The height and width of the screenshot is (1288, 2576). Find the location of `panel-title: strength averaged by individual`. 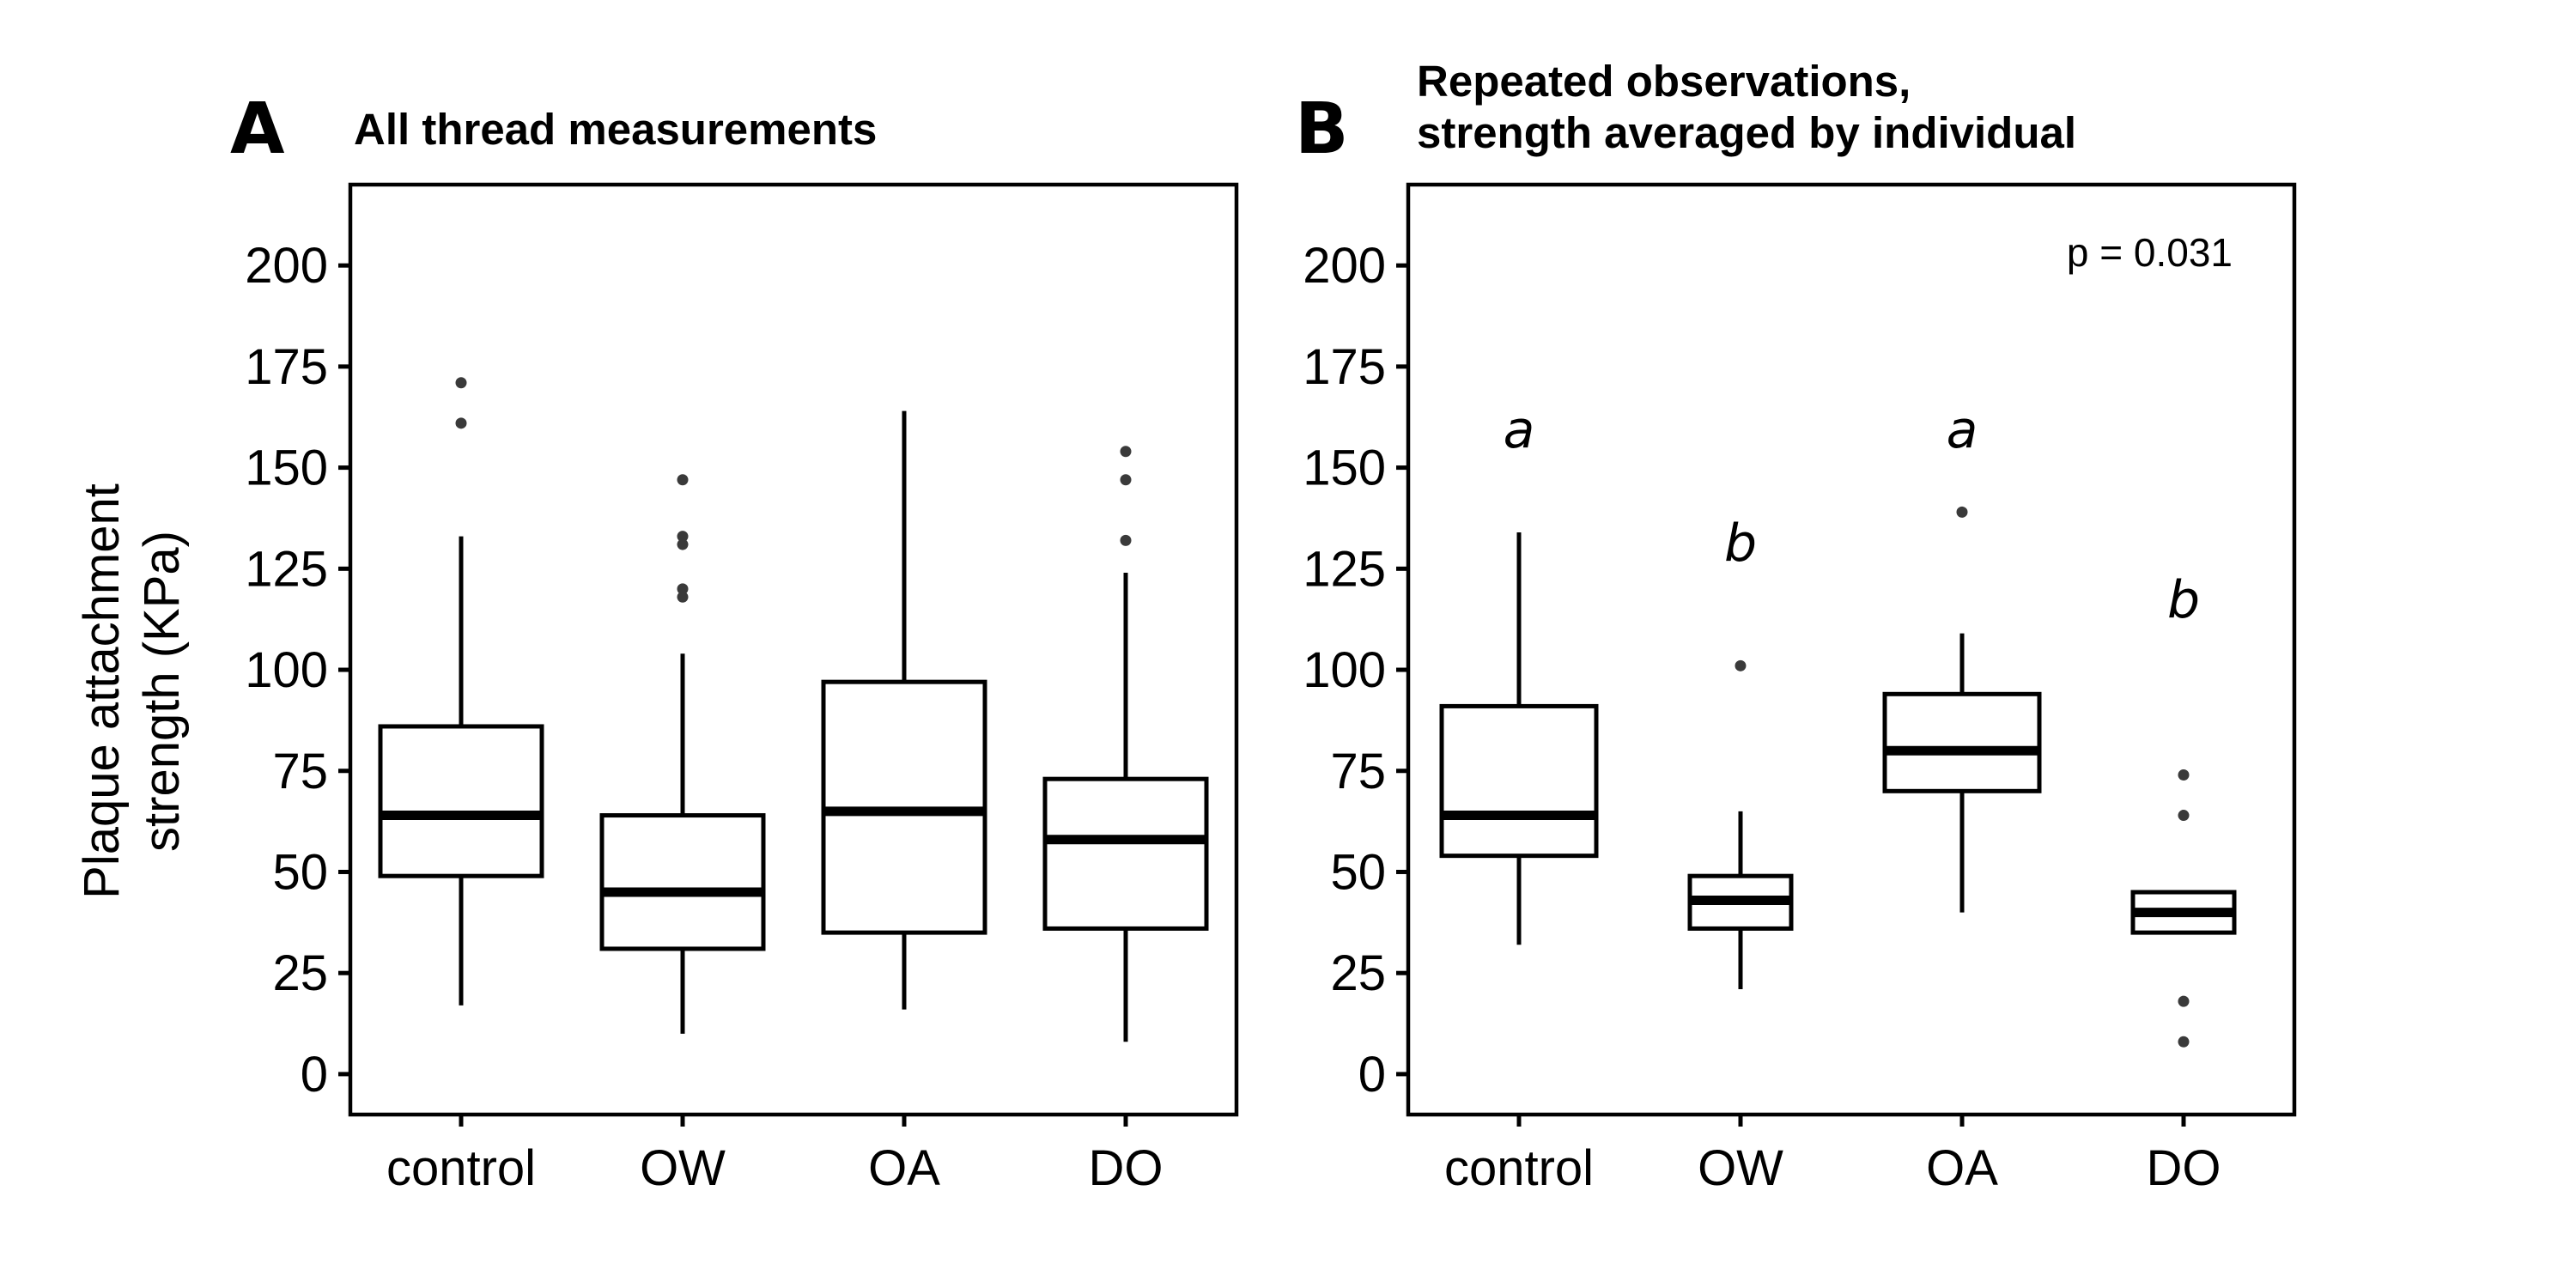

panel-title: strength averaged by individual is located at coordinates (1747, 132).